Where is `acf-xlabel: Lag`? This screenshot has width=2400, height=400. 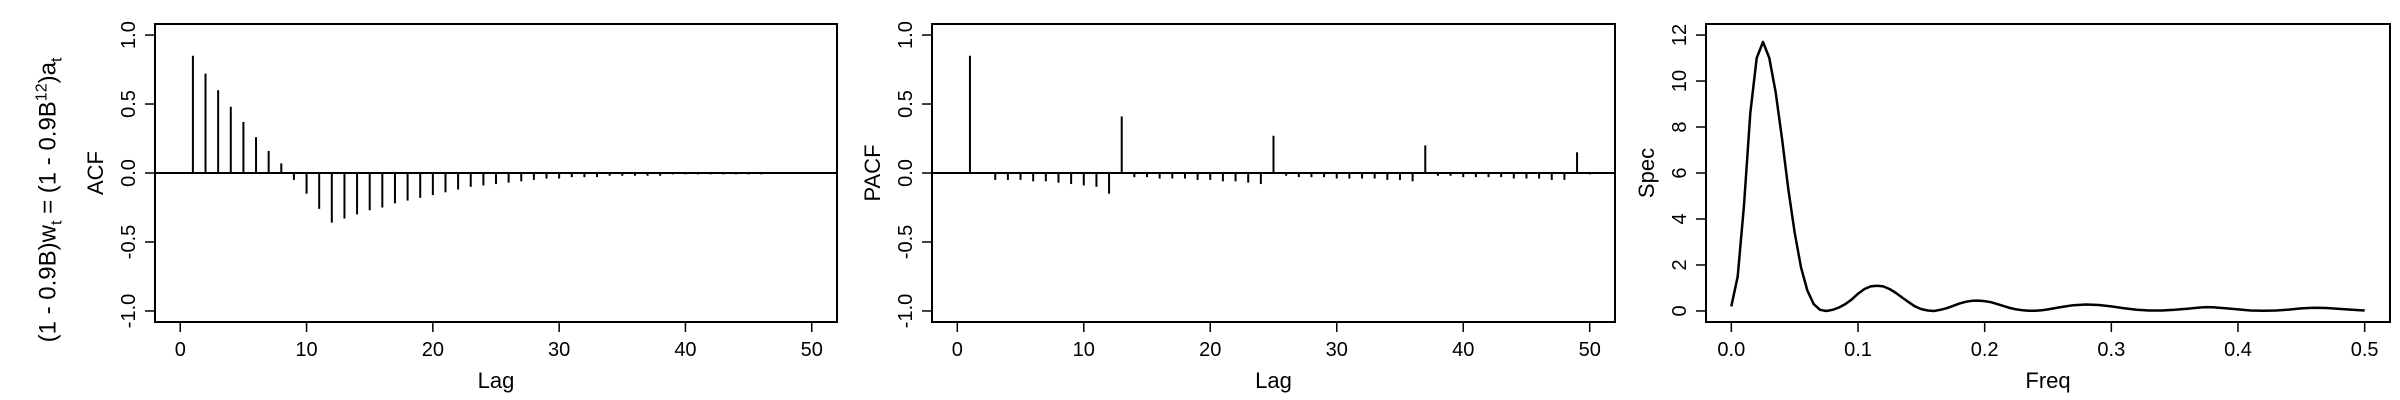
acf-xlabel: Lag is located at coordinates (496, 380).